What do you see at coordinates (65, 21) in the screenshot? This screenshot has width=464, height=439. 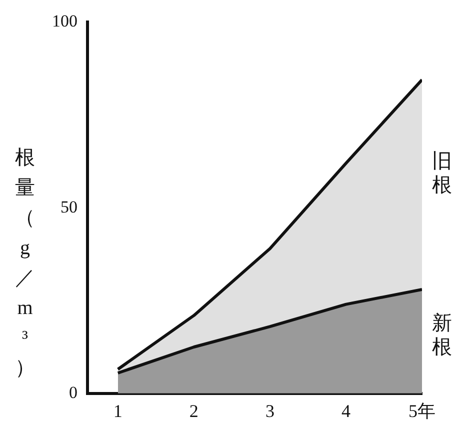 I see `y-tick-label: 100` at bounding box center [65, 21].